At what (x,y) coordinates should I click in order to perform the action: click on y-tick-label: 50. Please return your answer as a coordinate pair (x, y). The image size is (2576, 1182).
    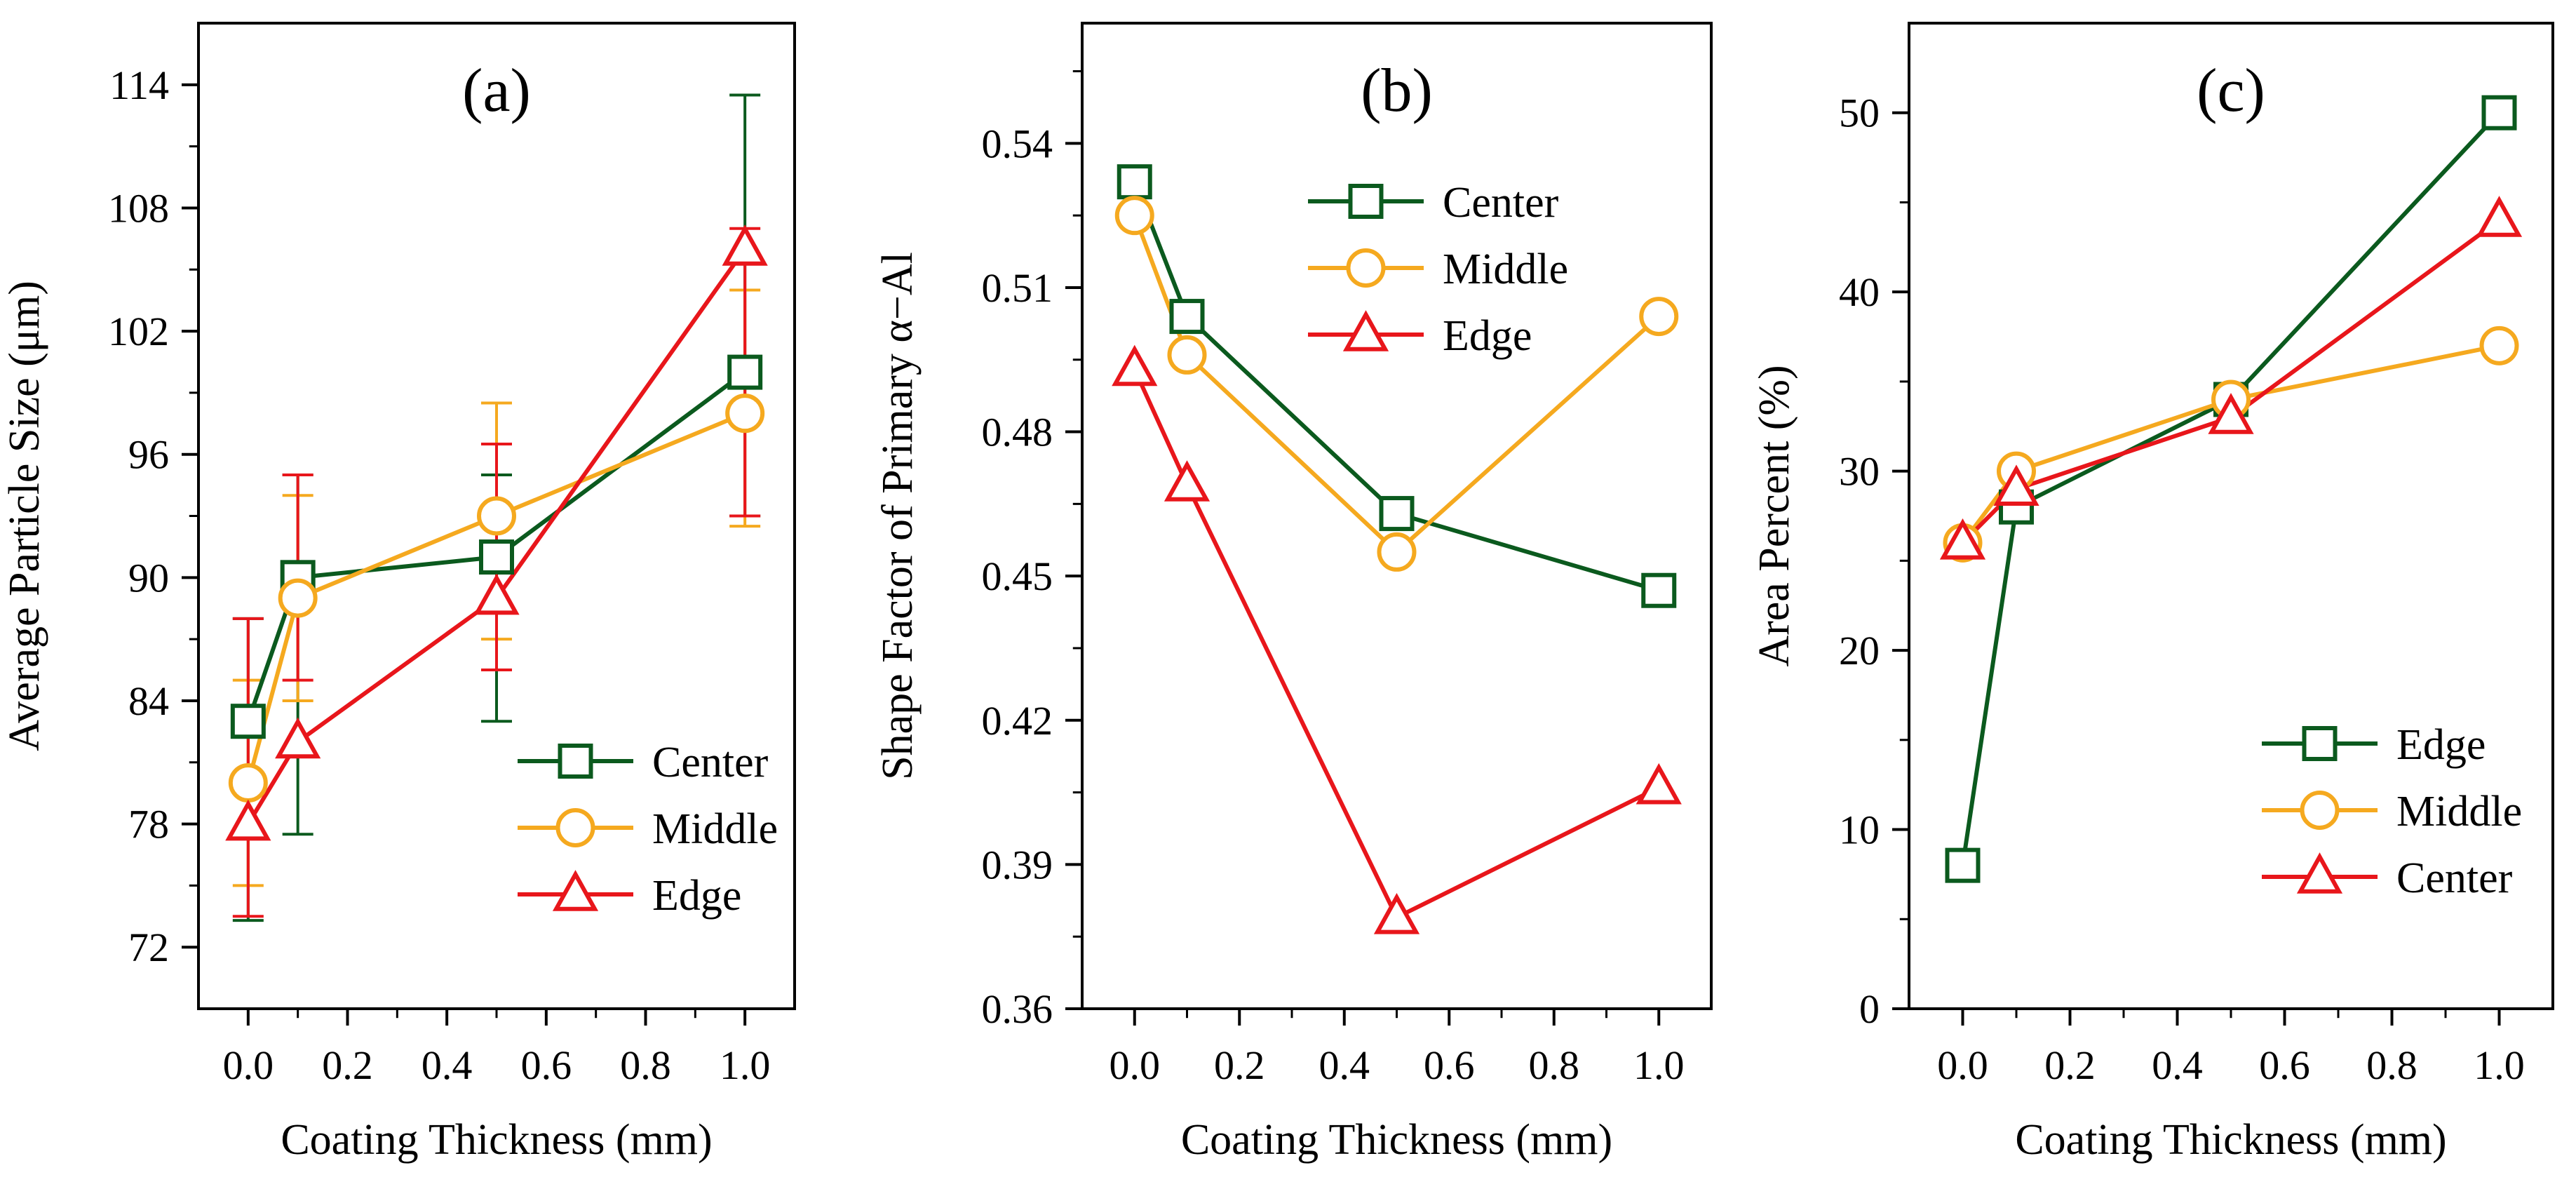
    Looking at the image, I should click on (1859, 113).